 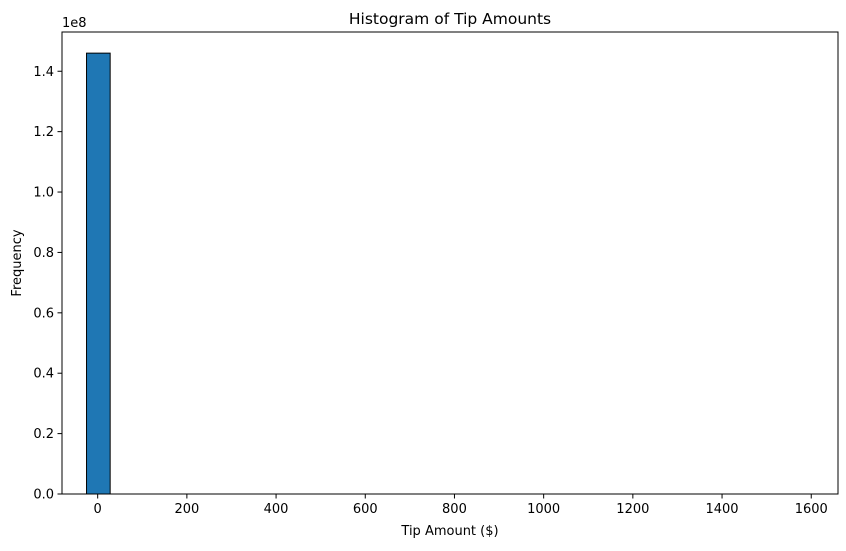 What do you see at coordinates (186, 509) in the screenshot?
I see `x-tick-label: 200` at bounding box center [186, 509].